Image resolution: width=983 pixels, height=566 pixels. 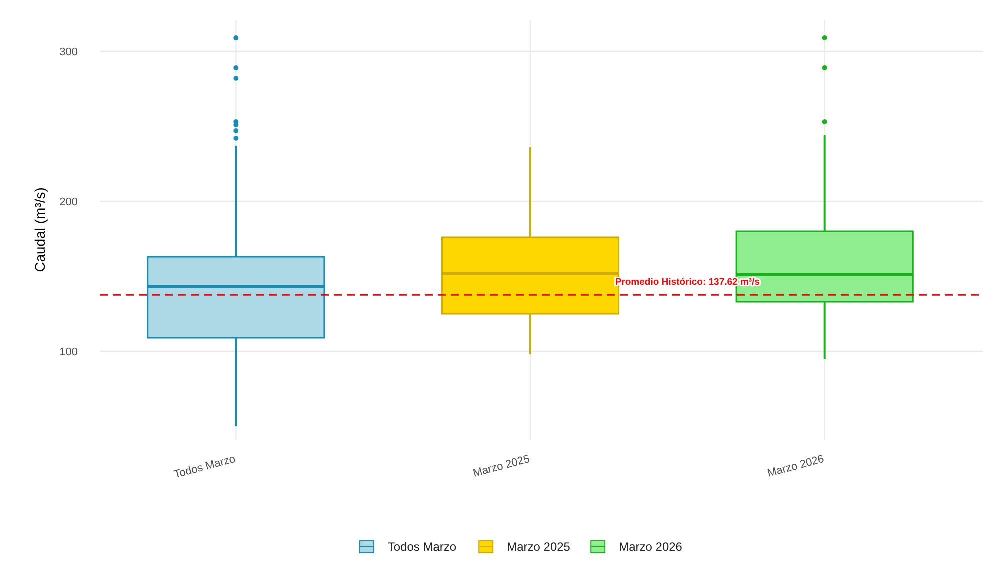 I want to click on x-tick-label: Todos Marzo, so click(x=205, y=467).